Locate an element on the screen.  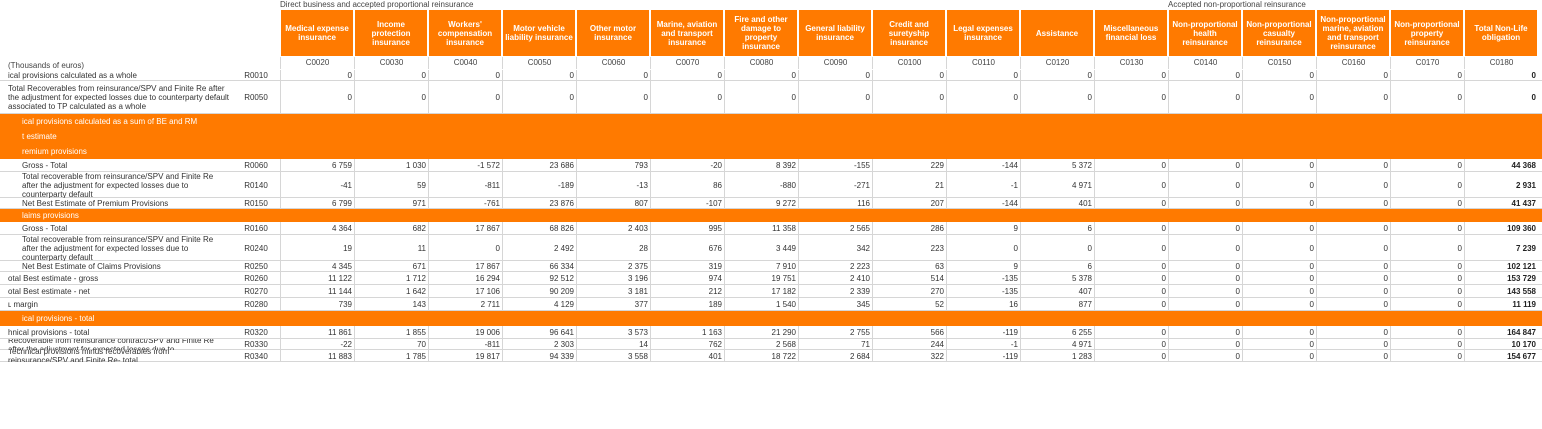
column-header: Non-proportional property reinsurance is located at coordinates (1427, 33).